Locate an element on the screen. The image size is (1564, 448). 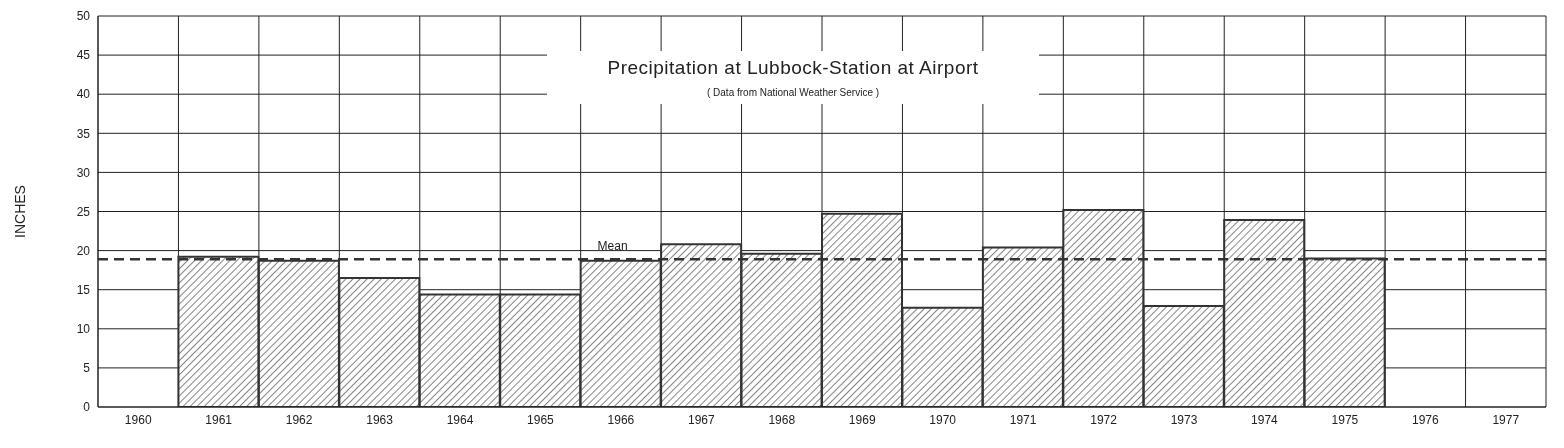
ref-line-label: Mean is located at coordinates (612, 245).